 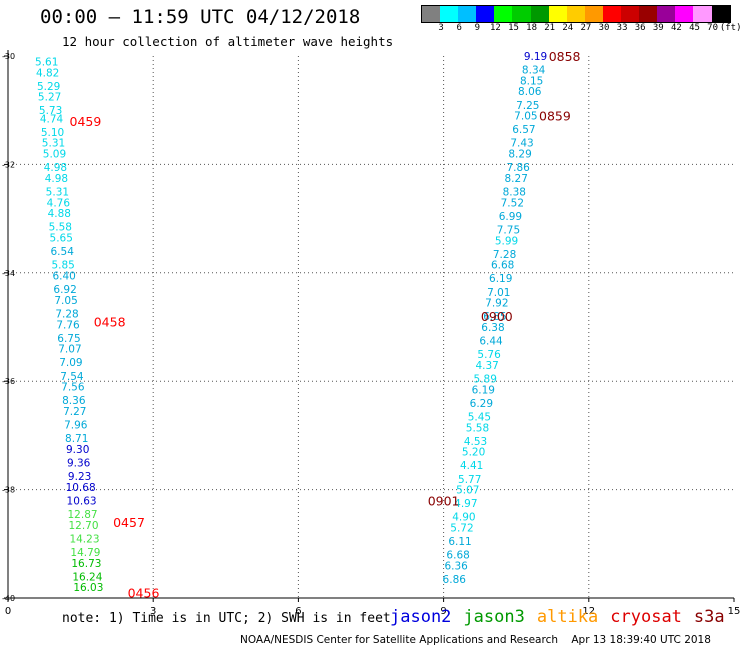 What do you see at coordinates (85, 553) in the screenshot?
I see `swh-point: 14.79` at bounding box center [85, 553].